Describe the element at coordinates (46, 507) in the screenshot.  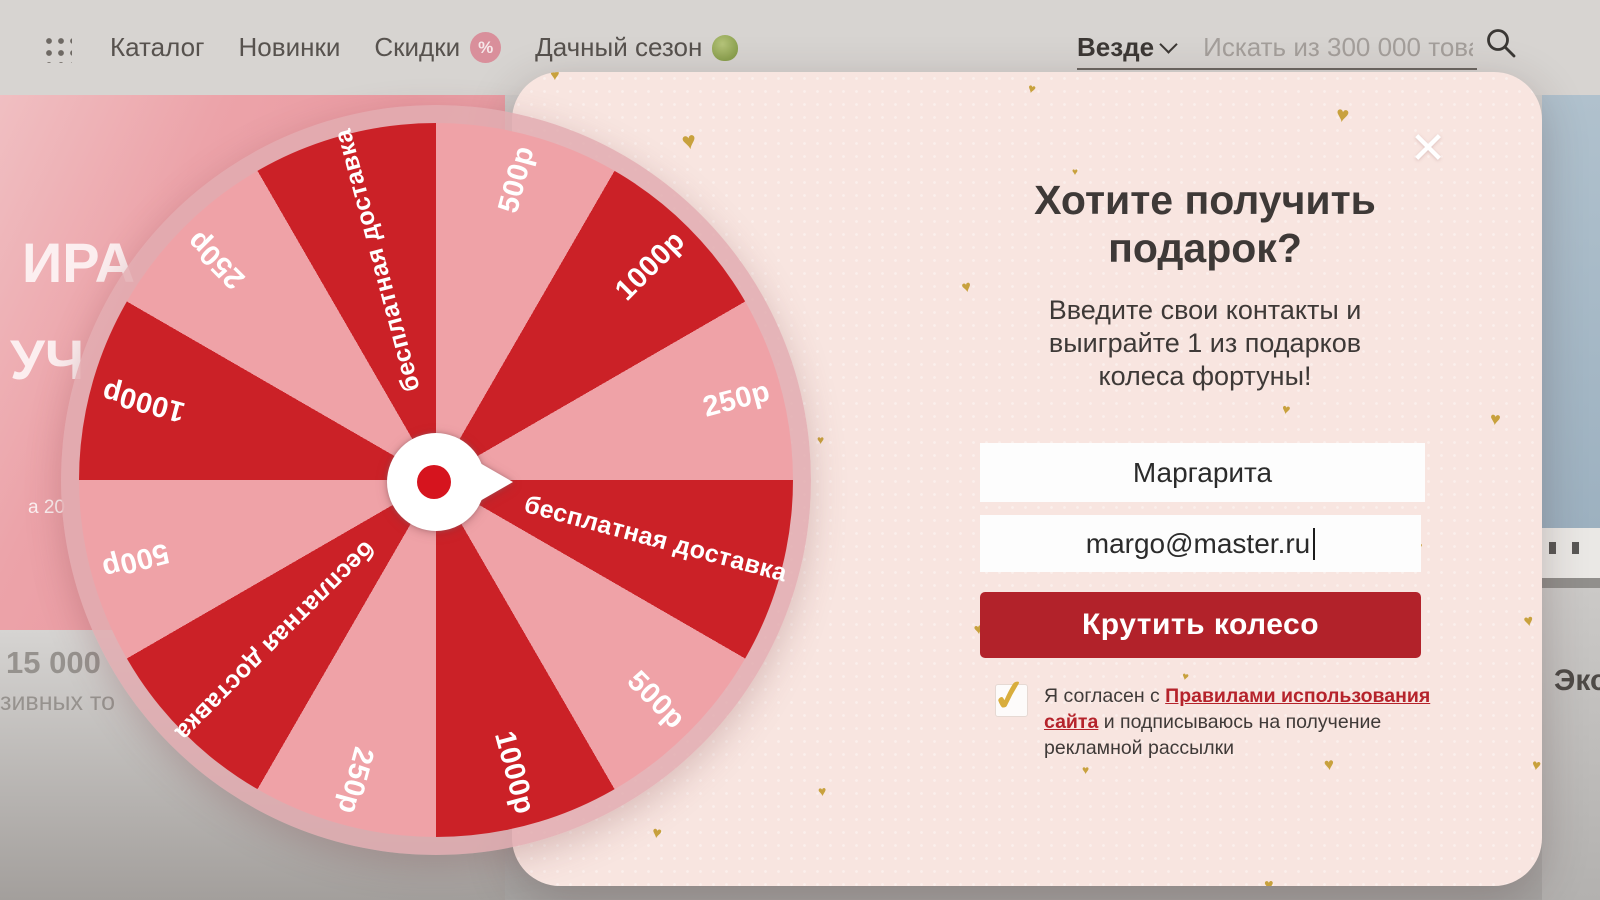
I see `banner-subtext-cutoff: а 20` at that location.